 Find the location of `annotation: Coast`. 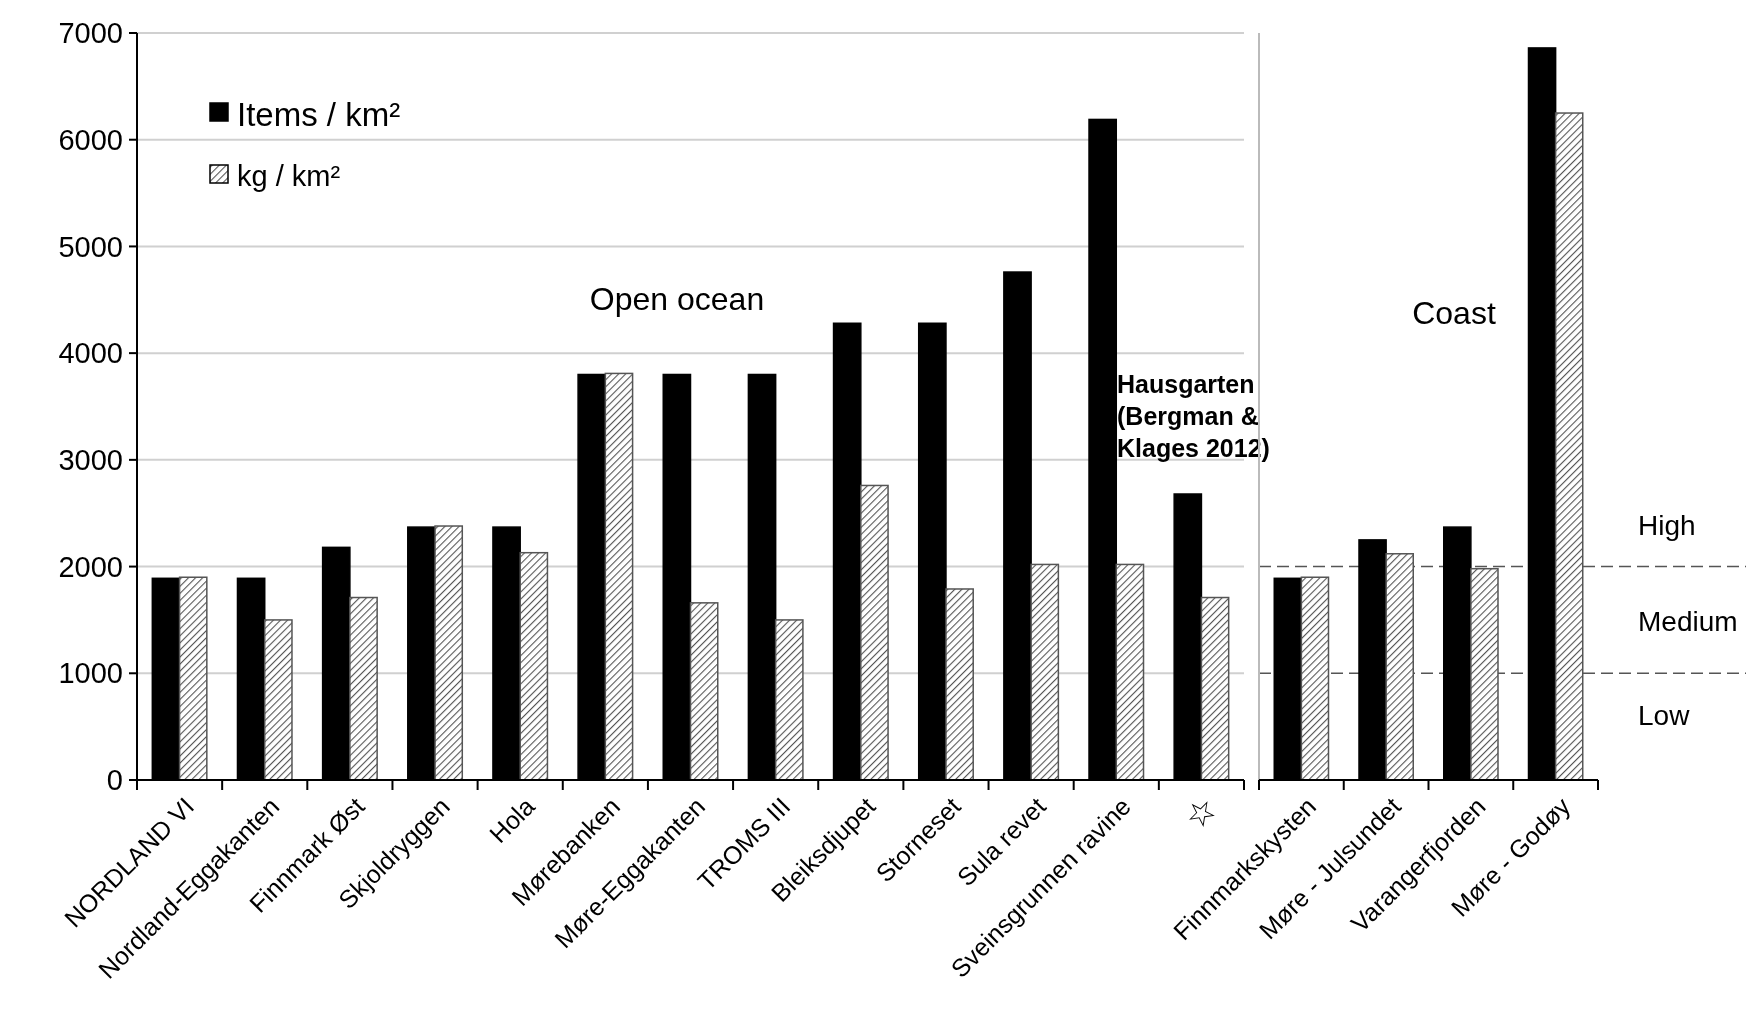

annotation: Coast is located at coordinates (1454, 313).